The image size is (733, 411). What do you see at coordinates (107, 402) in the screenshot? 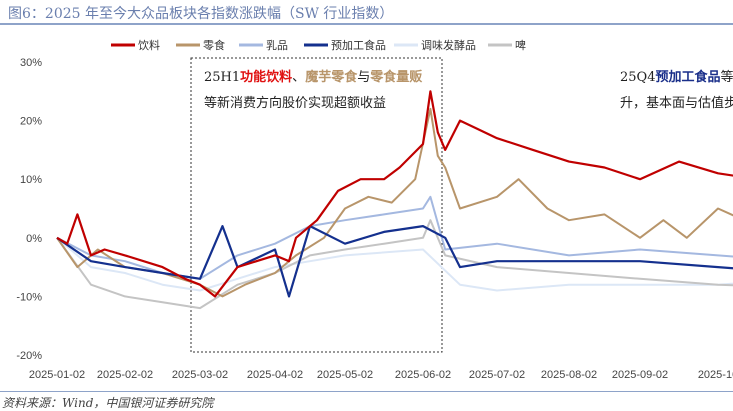
I see `source-note: 资料来源：Wind，中国银河证券研究院` at bounding box center [107, 402].